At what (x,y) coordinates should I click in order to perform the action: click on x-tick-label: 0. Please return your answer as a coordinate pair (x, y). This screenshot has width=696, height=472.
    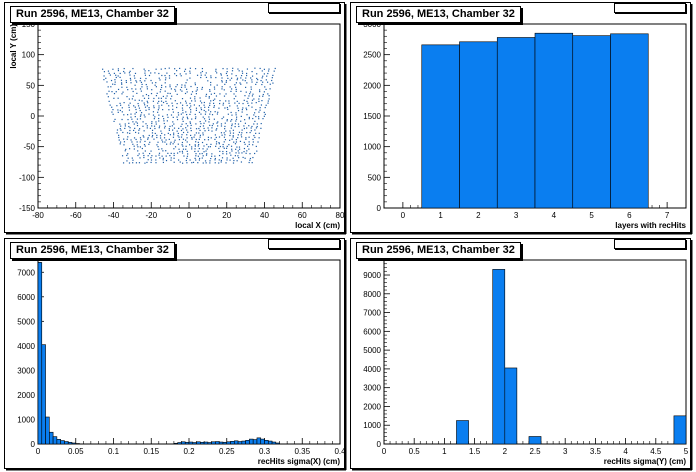
    Looking at the image, I should click on (38, 451).